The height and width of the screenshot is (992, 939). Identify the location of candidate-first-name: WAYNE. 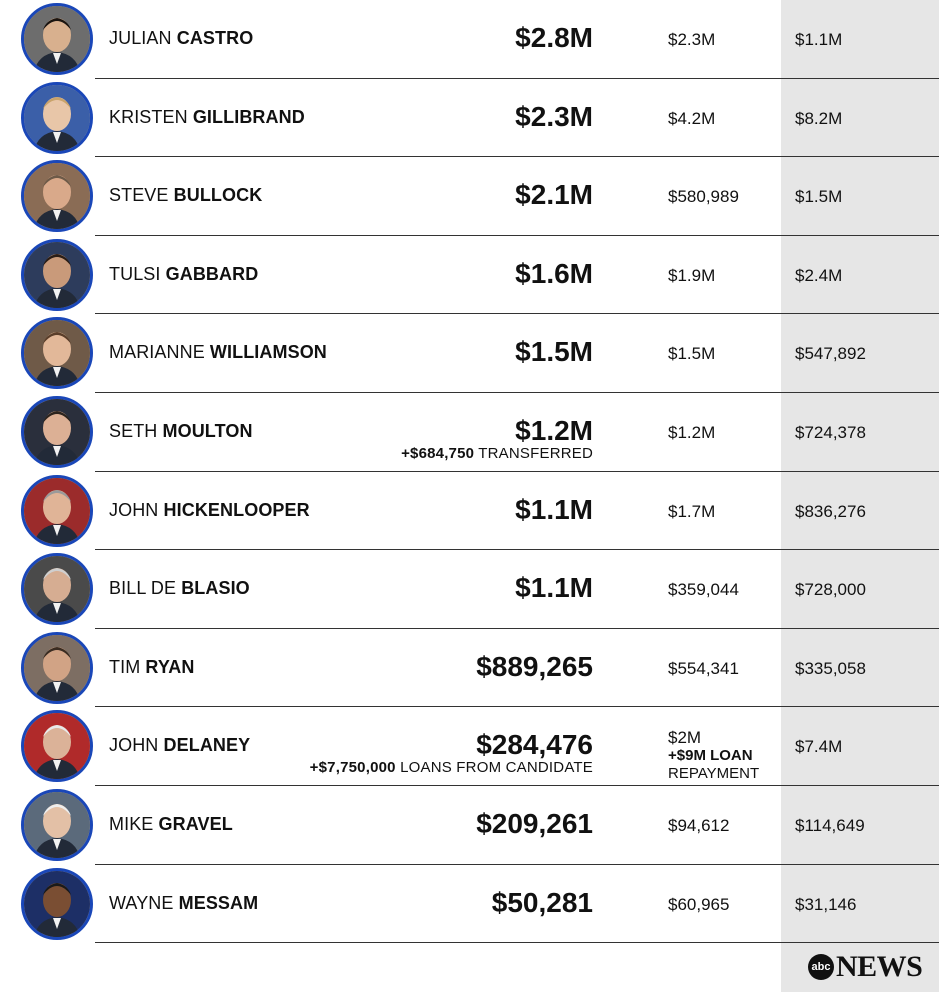
(141, 902).